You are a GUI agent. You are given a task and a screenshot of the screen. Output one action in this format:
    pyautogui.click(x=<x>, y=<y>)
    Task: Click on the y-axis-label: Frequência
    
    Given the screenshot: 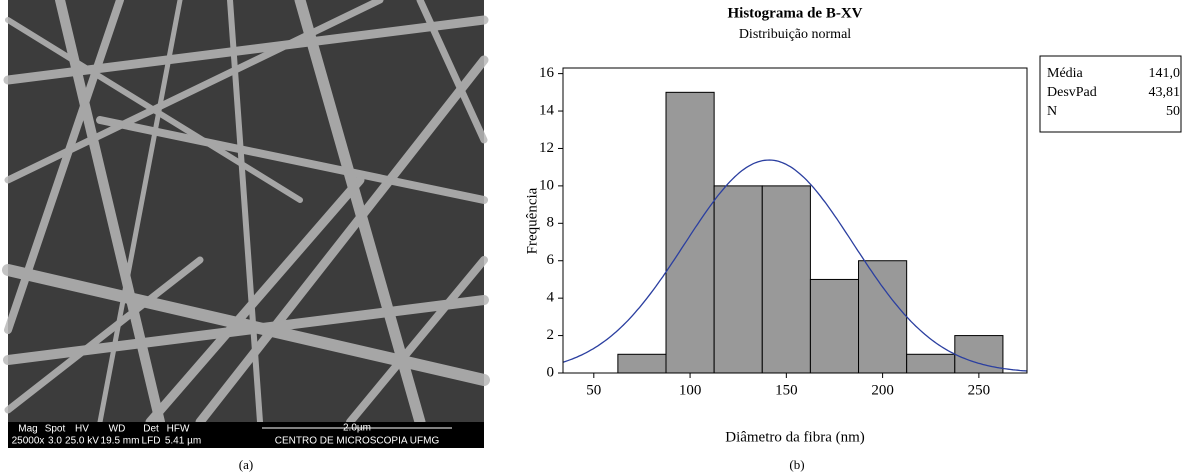 What is the action you would take?
    pyautogui.click(x=532, y=220)
    